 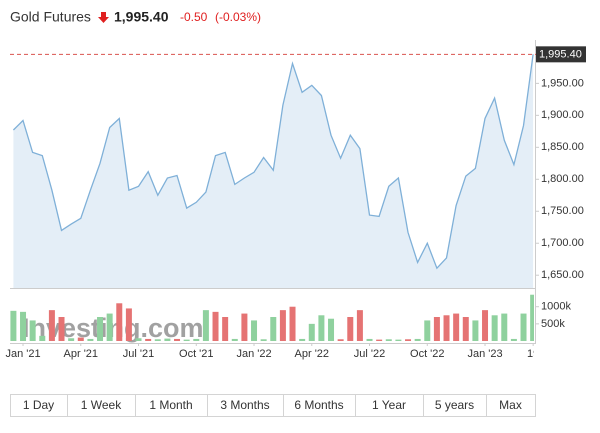 I want to click on y-tick-label: 500k, so click(x=553, y=324).